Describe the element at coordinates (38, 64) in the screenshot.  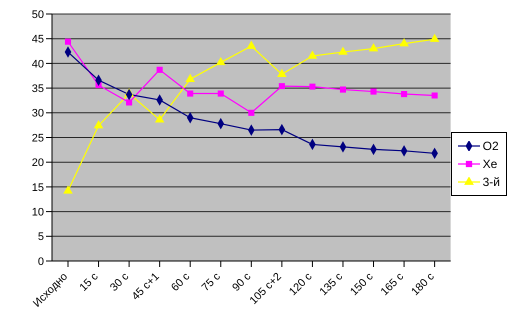
I see `y-tick-label: 40` at that location.